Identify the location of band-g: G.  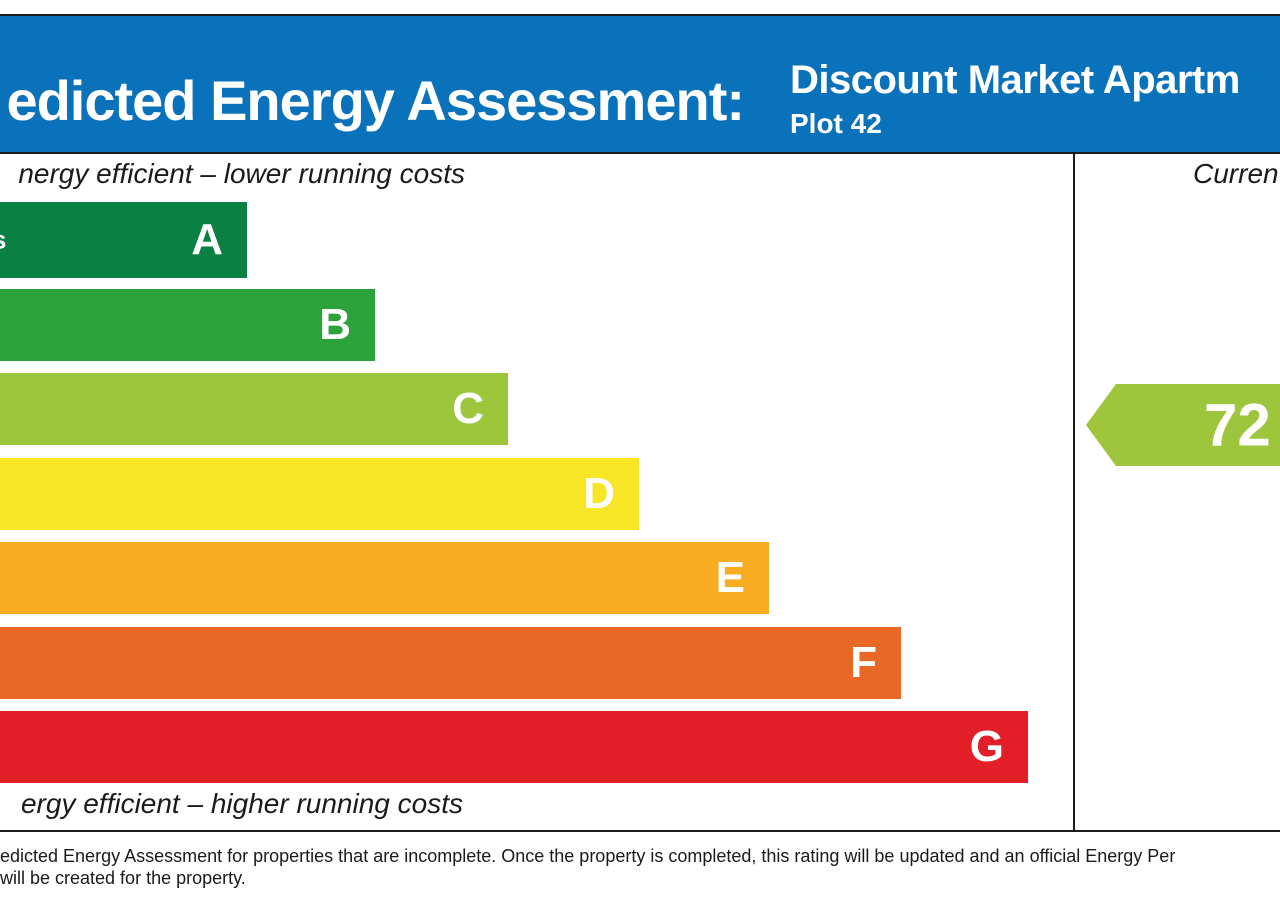
(514, 747).